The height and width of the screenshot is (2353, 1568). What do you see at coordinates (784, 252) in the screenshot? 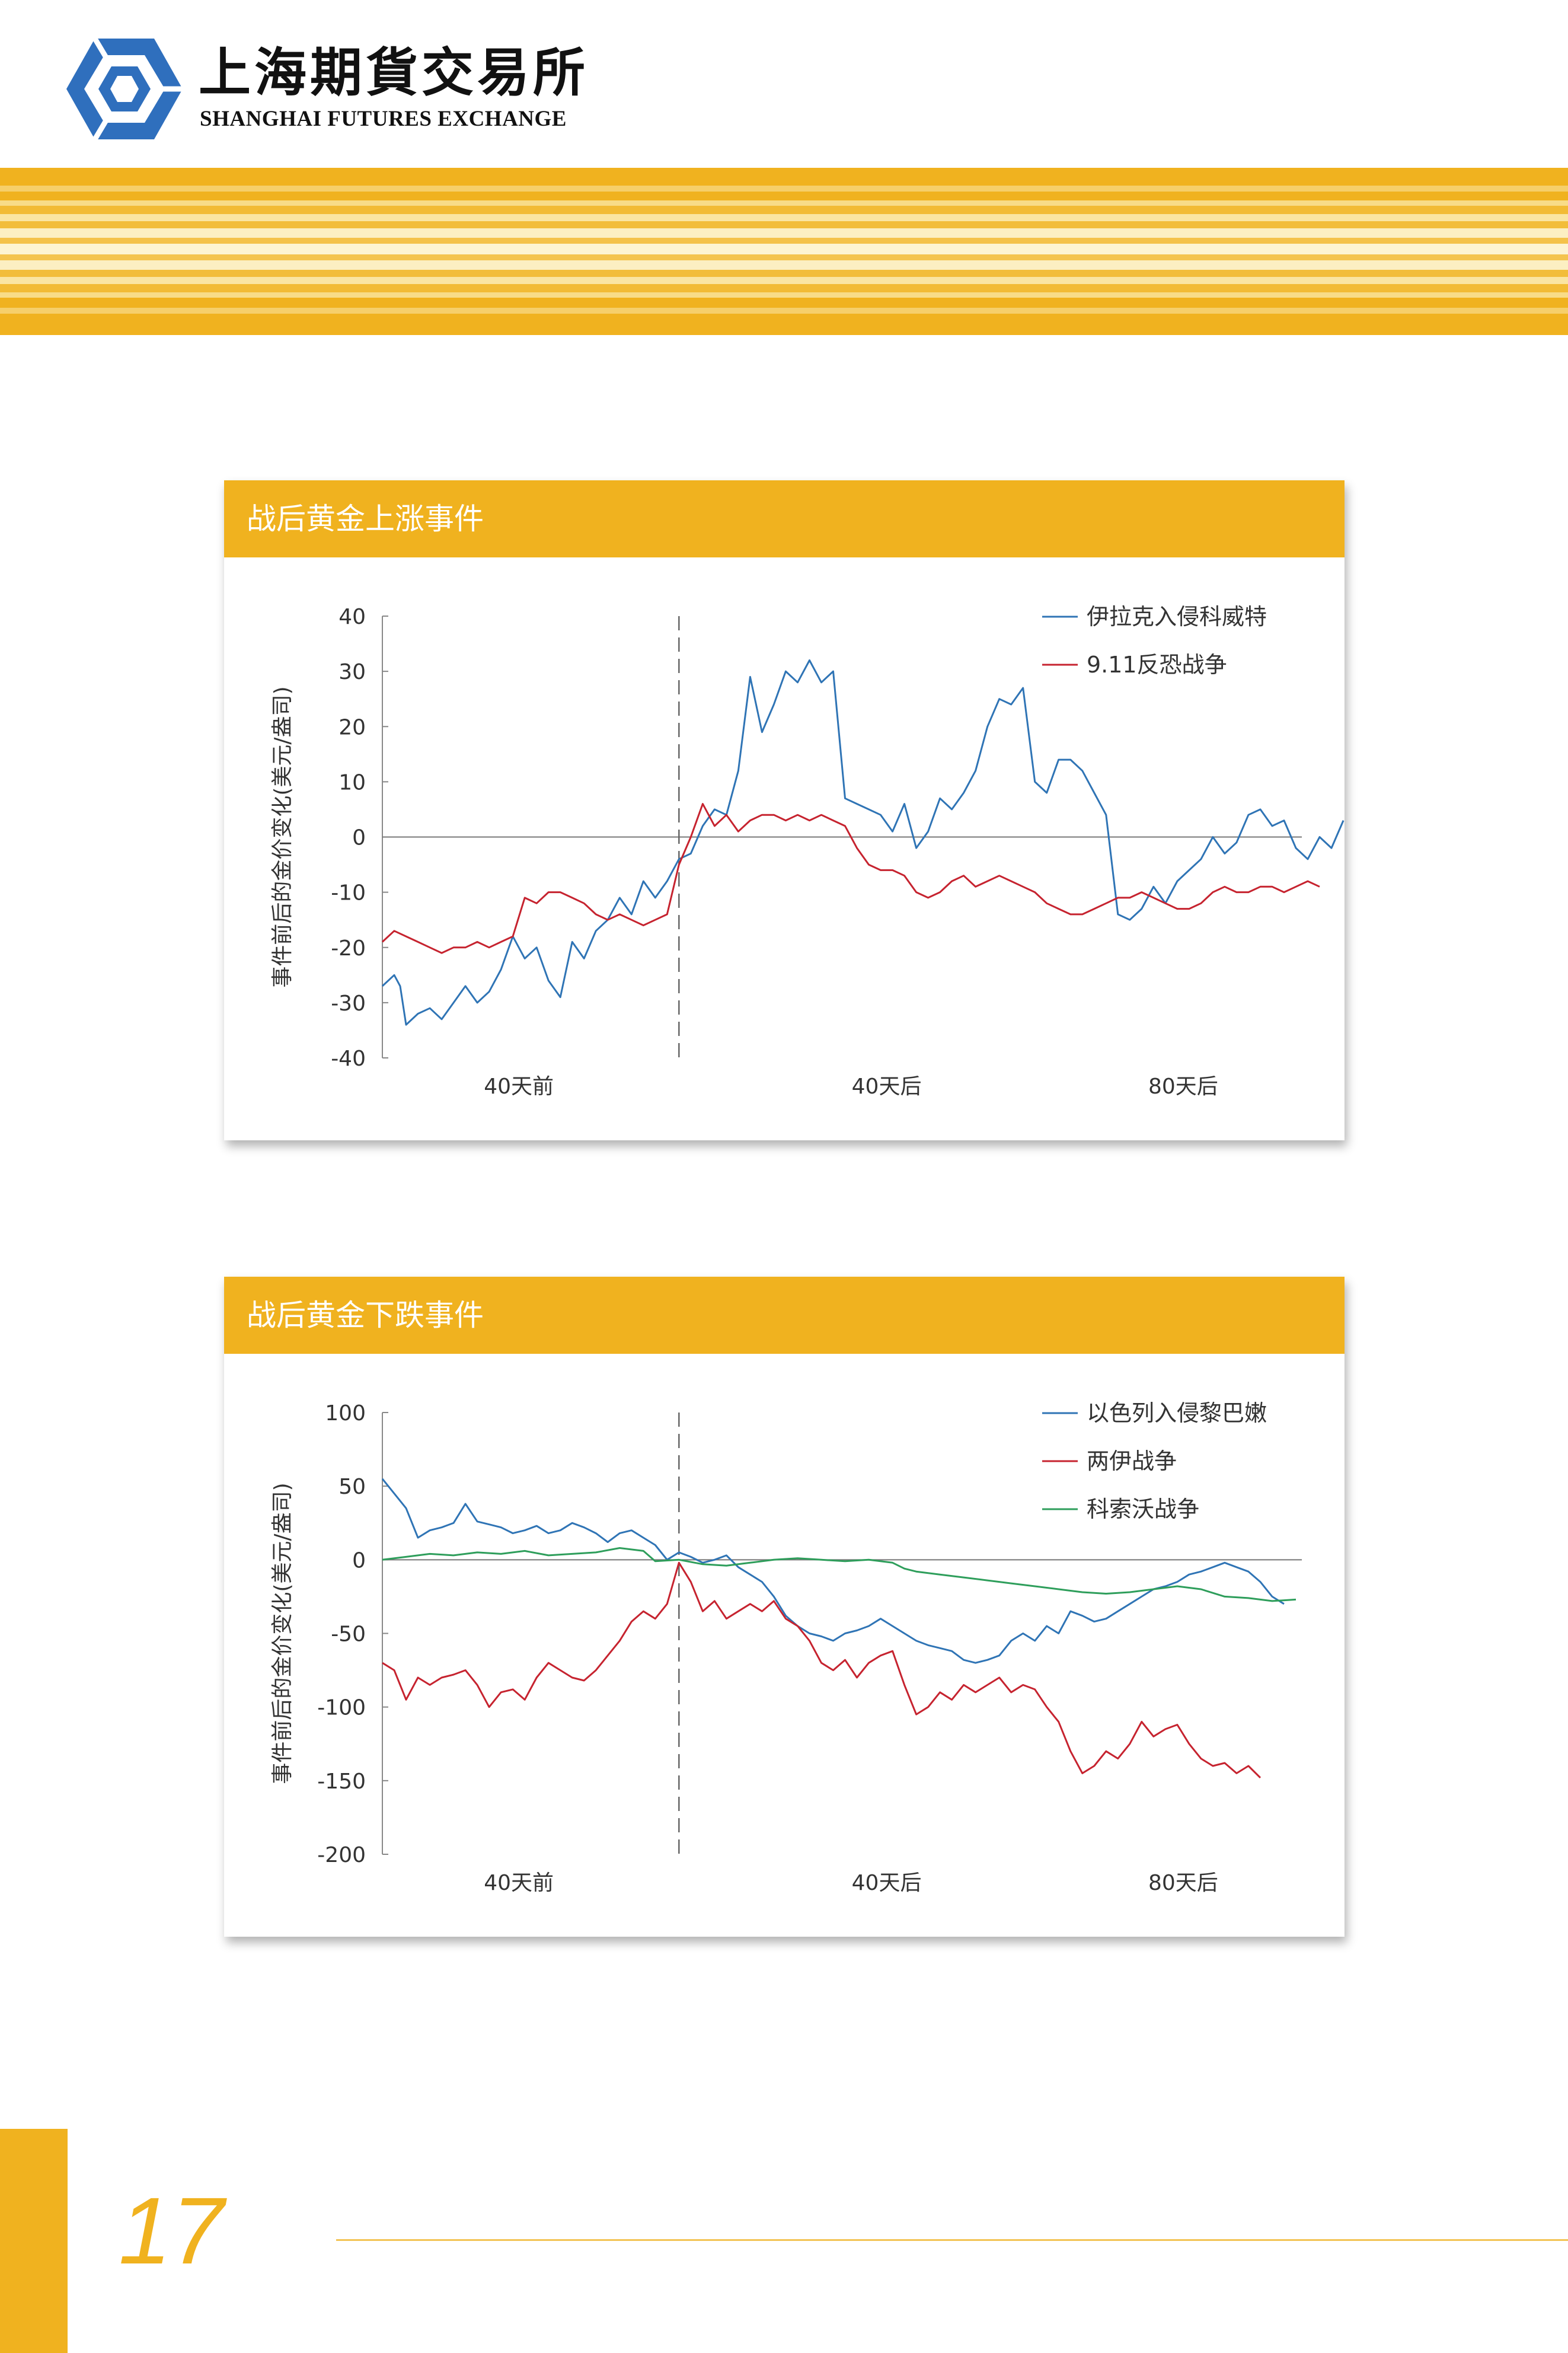
I see `header-banner` at bounding box center [784, 252].